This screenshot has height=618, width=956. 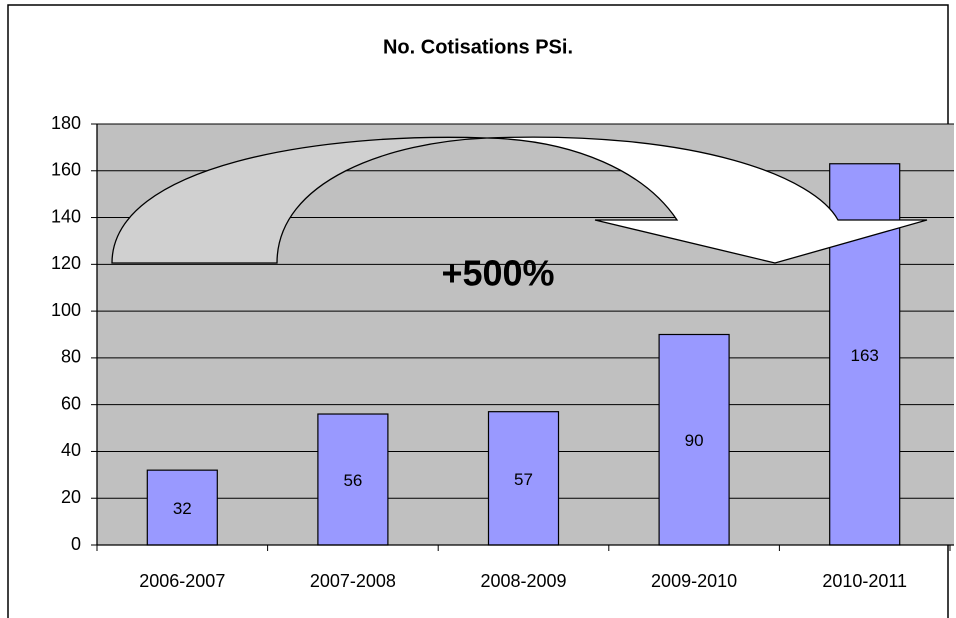 I want to click on y-tick-label: 60, so click(x=71, y=403).